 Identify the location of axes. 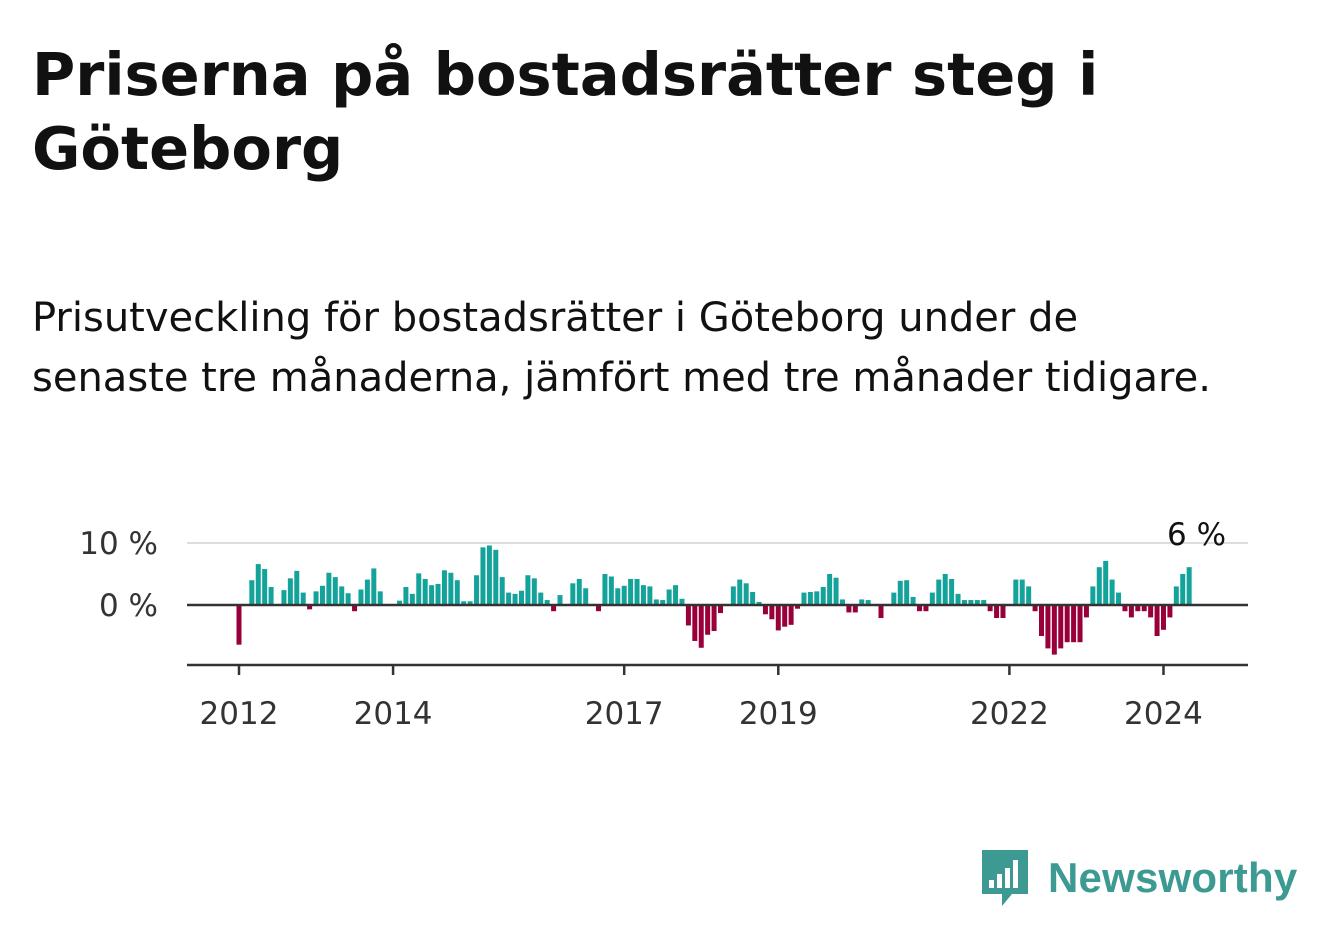
(717, 639).